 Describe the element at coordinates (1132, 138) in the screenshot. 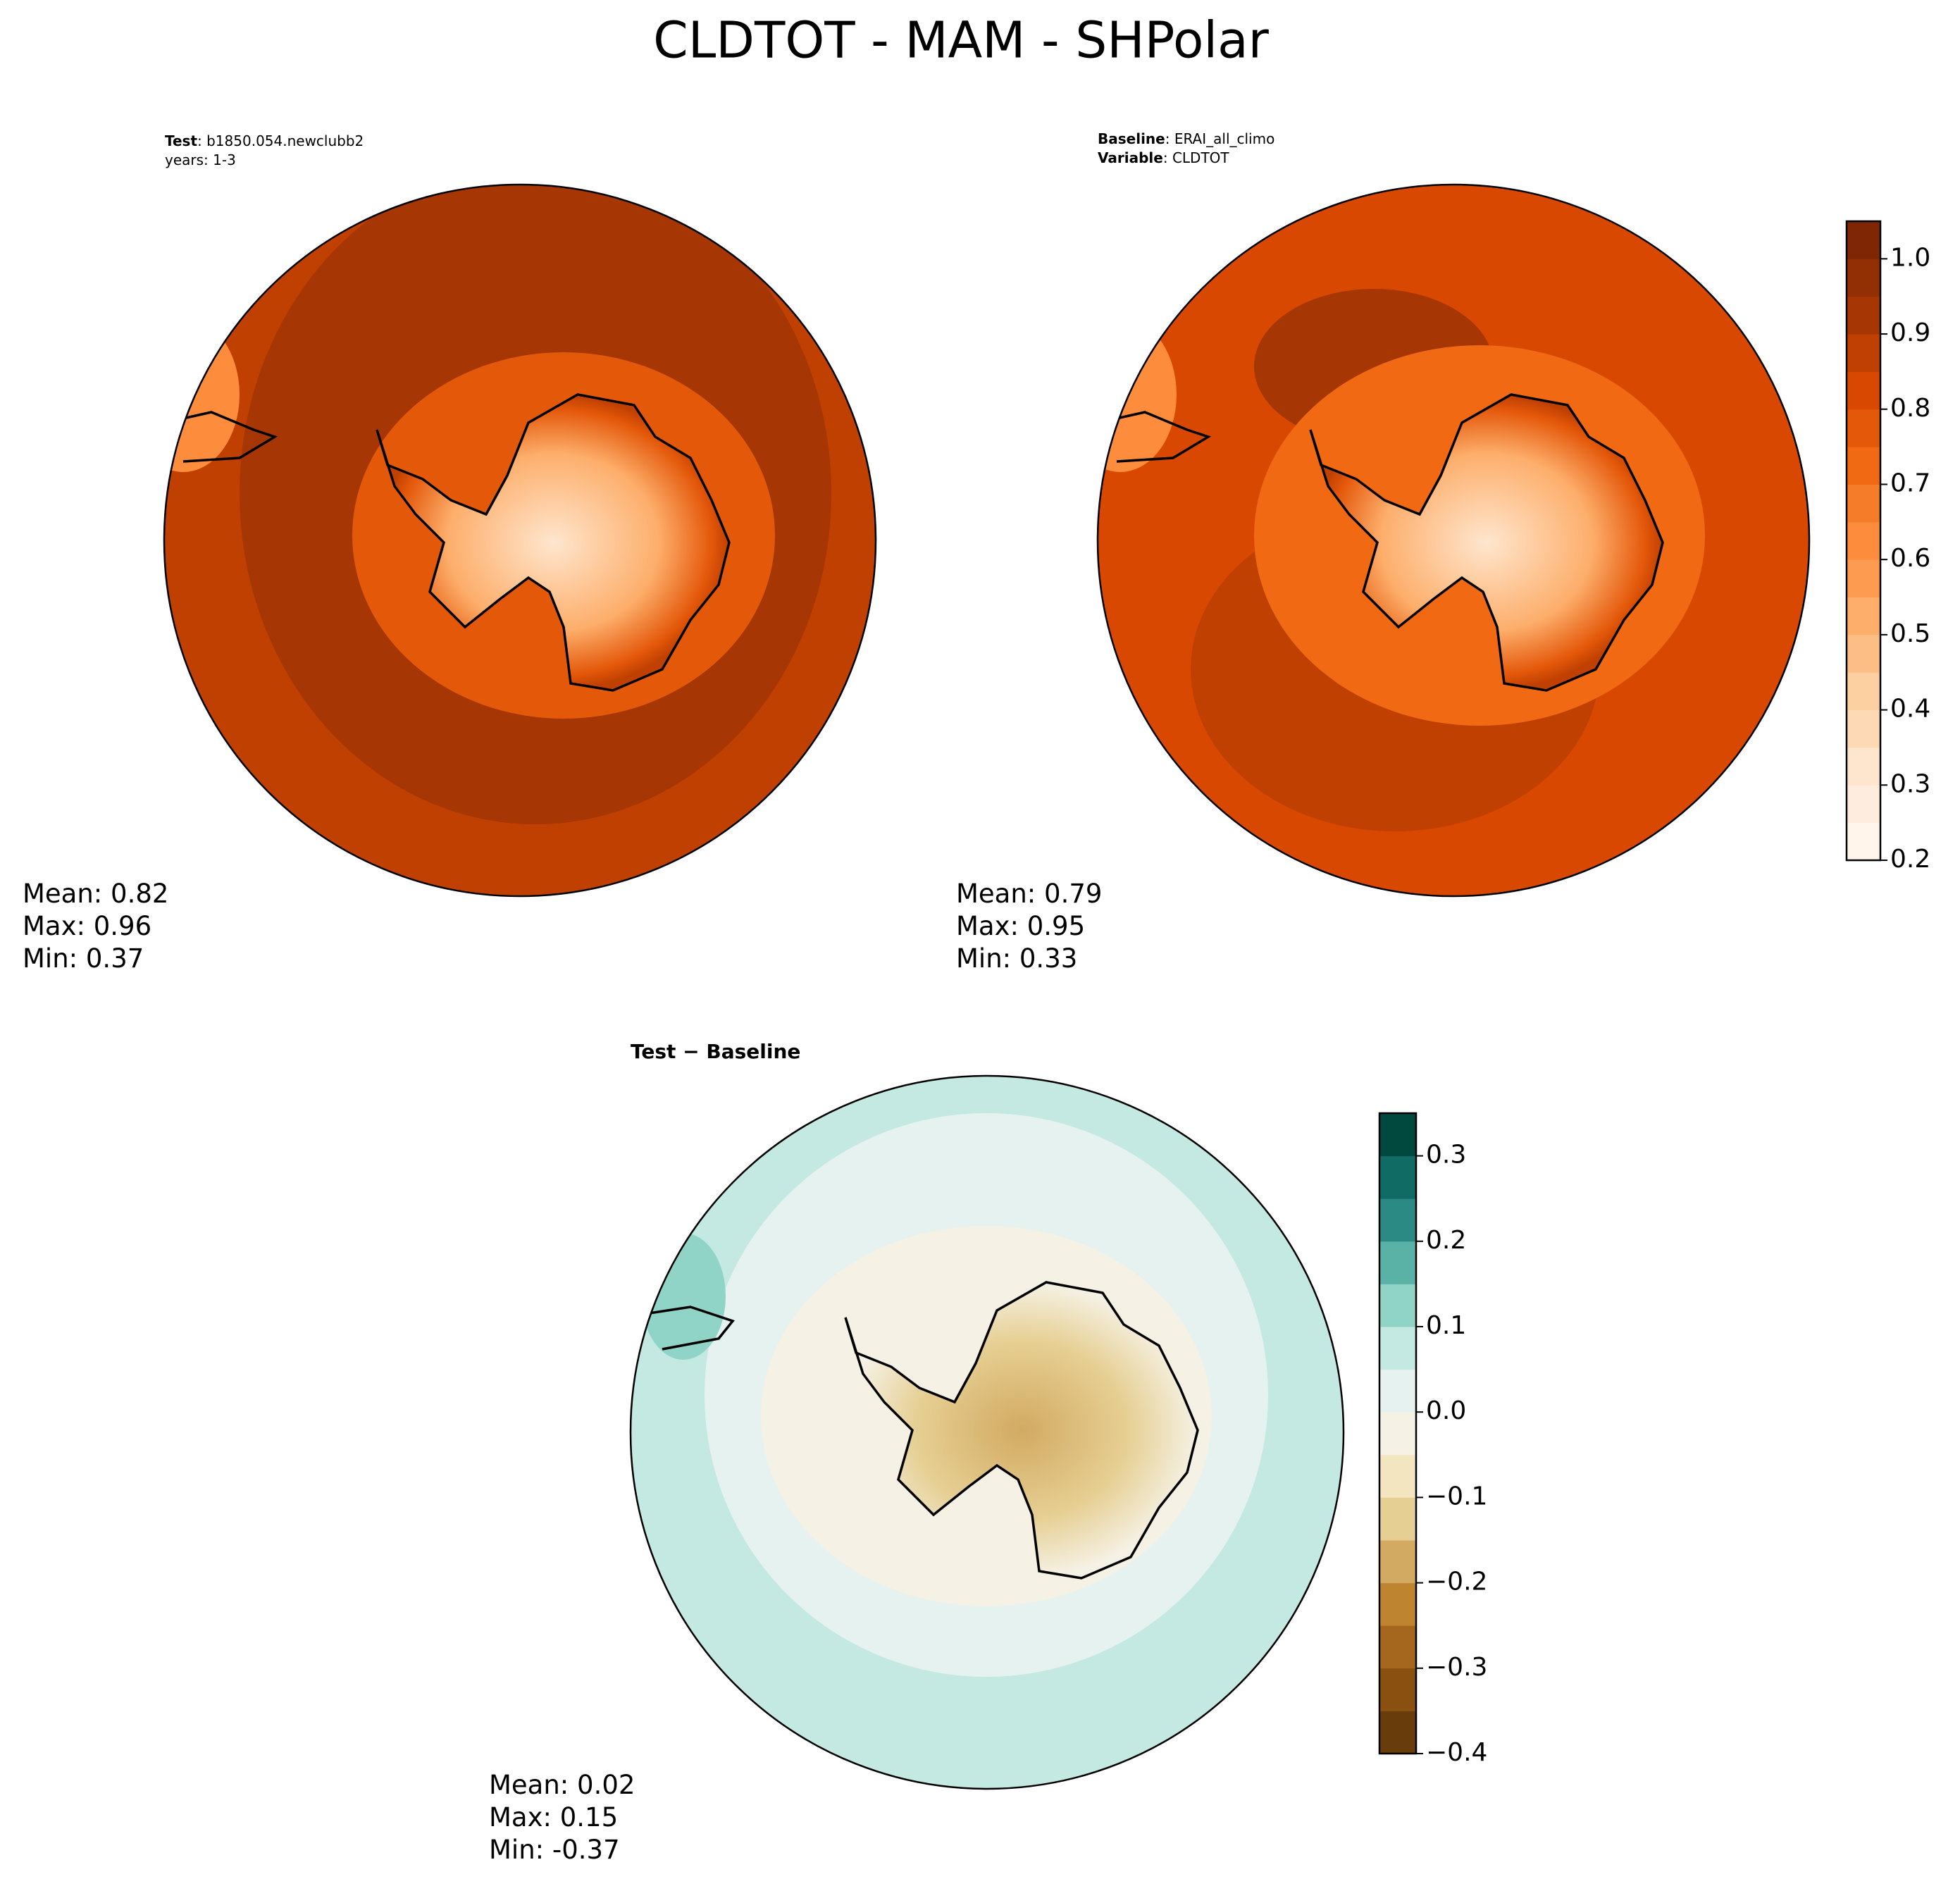

I see `header-key: Baseline` at that location.